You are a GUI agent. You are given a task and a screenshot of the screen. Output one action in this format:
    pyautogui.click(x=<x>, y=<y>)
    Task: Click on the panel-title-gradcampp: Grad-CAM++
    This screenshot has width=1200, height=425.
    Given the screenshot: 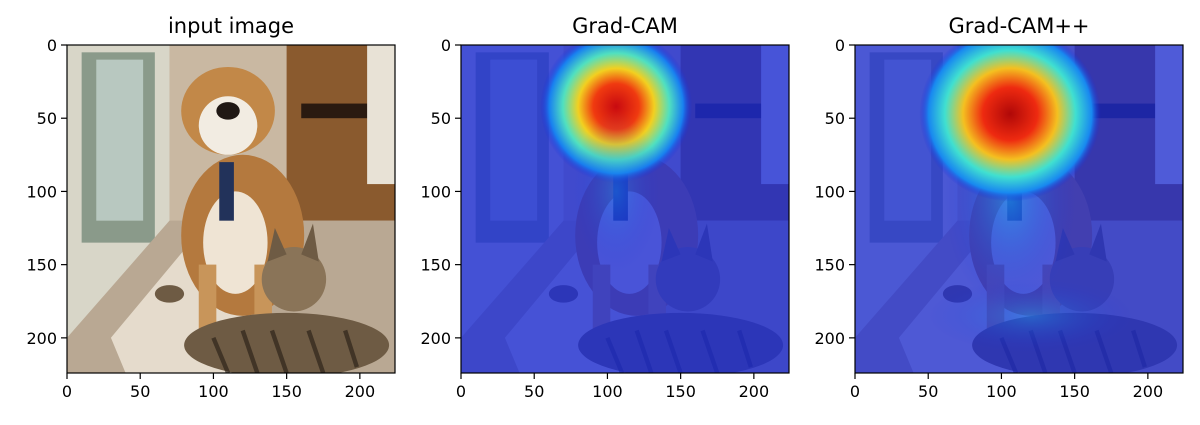 What is the action you would take?
    pyautogui.click(x=1018, y=26)
    